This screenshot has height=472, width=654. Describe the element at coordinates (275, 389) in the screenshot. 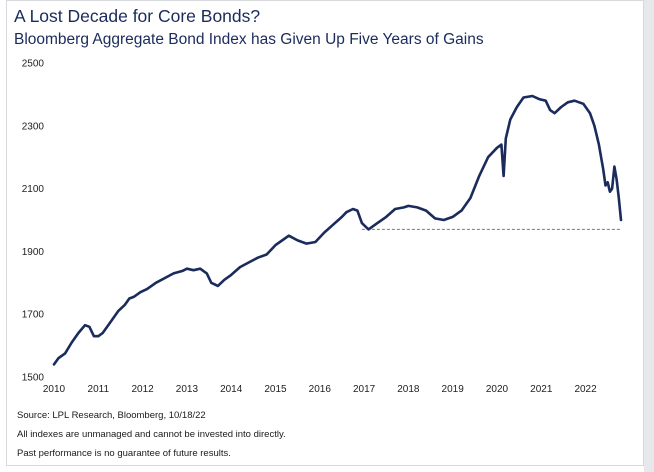

I see `x-tick-label: 2015` at that location.